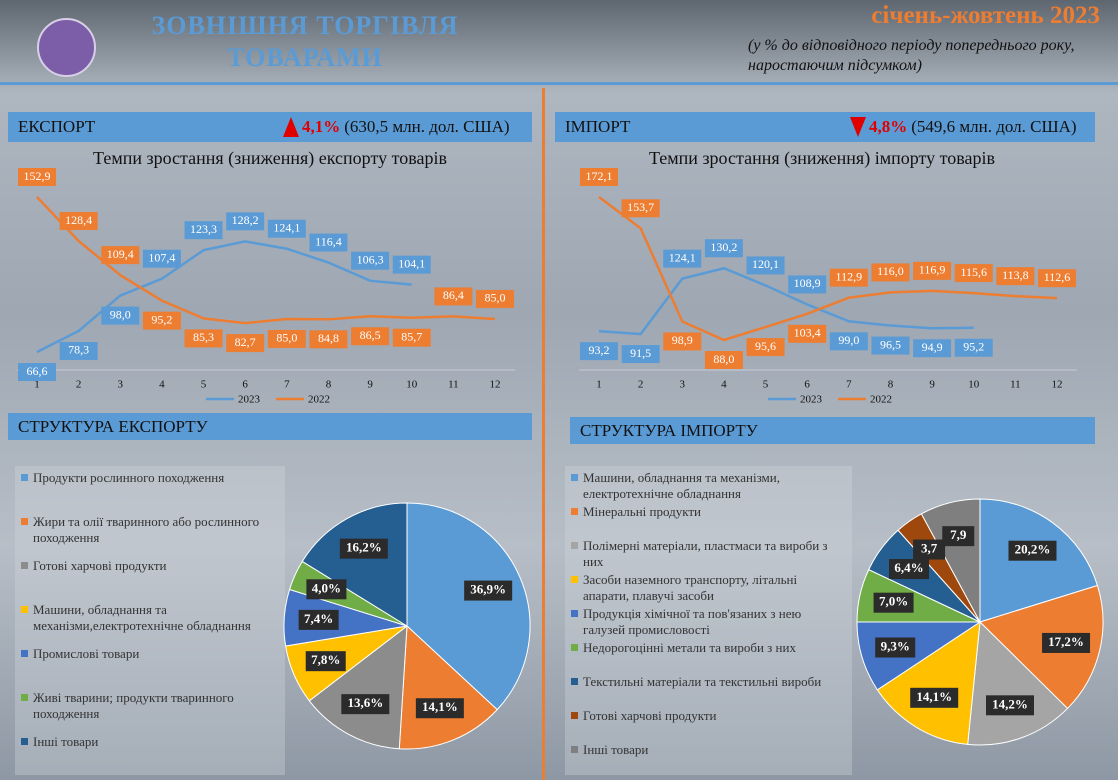 The image size is (1118, 780). What do you see at coordinates (881, 400) in the screenshot?
I see `legend-label: 2022` at bounding box center [881, 400].